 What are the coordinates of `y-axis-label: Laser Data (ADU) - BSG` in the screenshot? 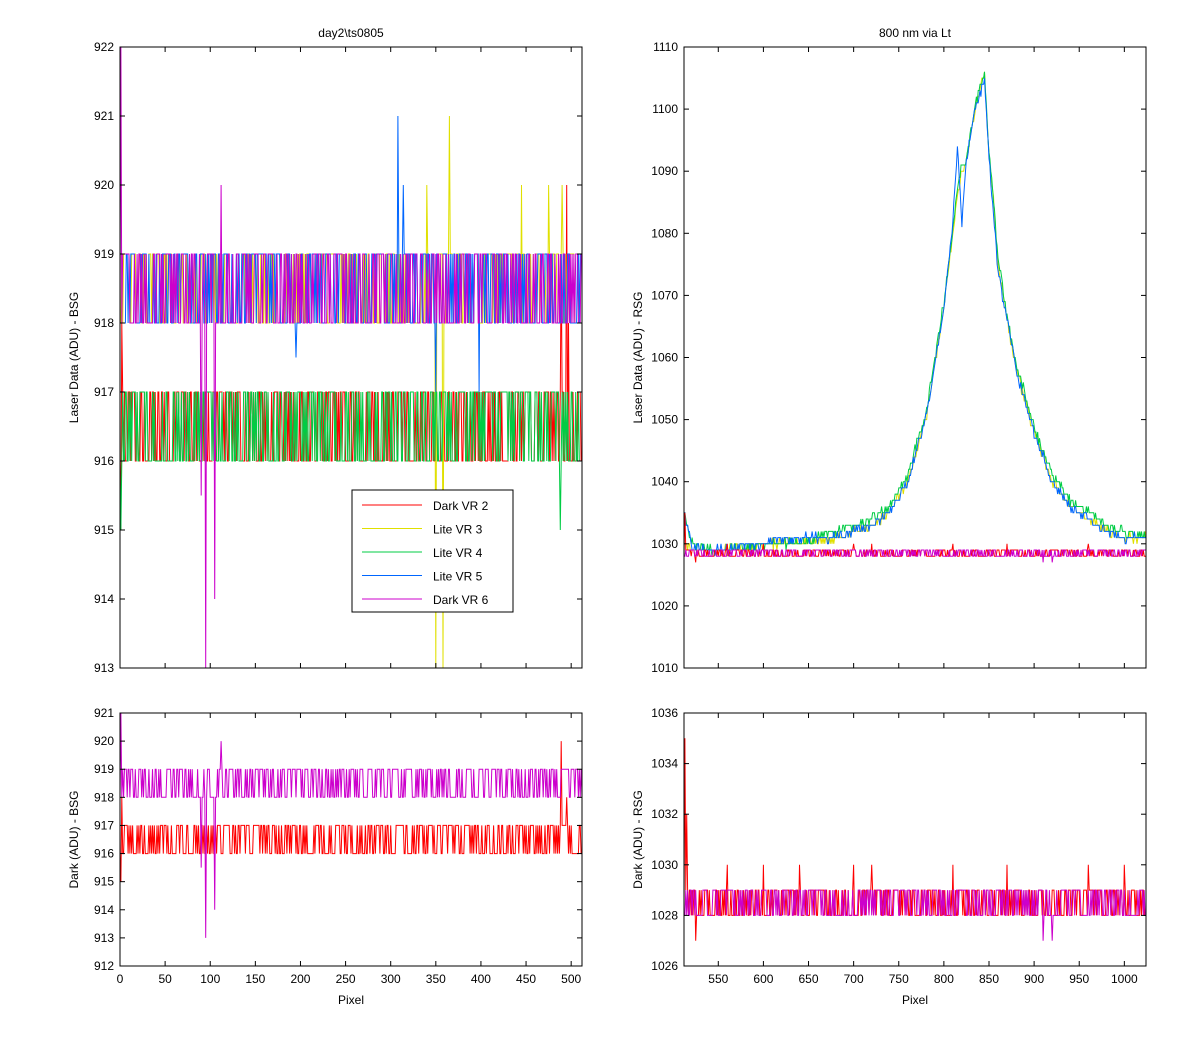 It's located at (74, 357).